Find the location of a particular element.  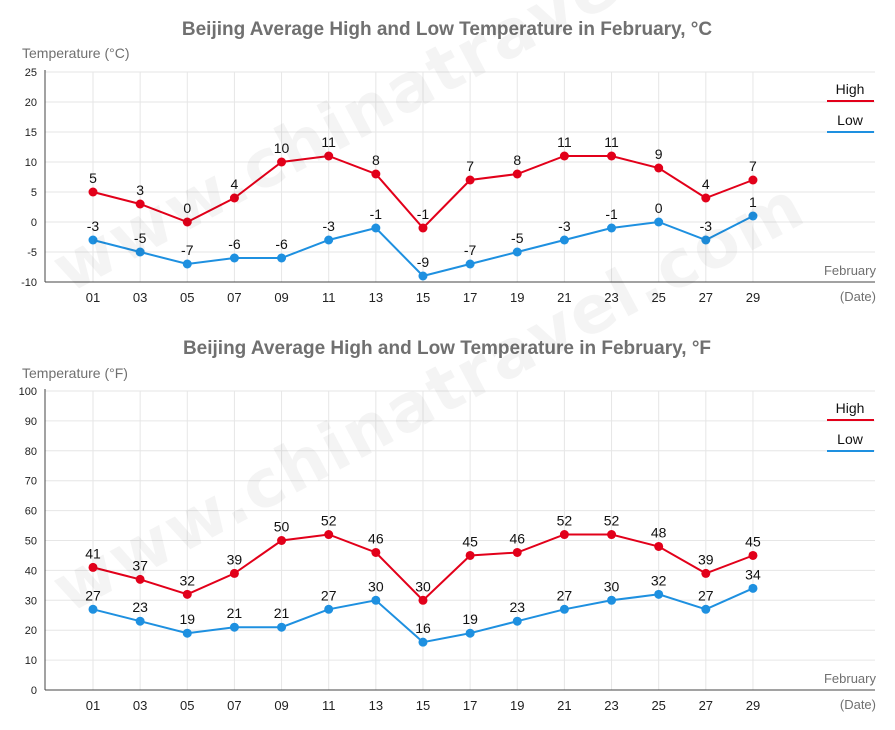

x-tick-label: 01 is located at coordinates (93, 297).